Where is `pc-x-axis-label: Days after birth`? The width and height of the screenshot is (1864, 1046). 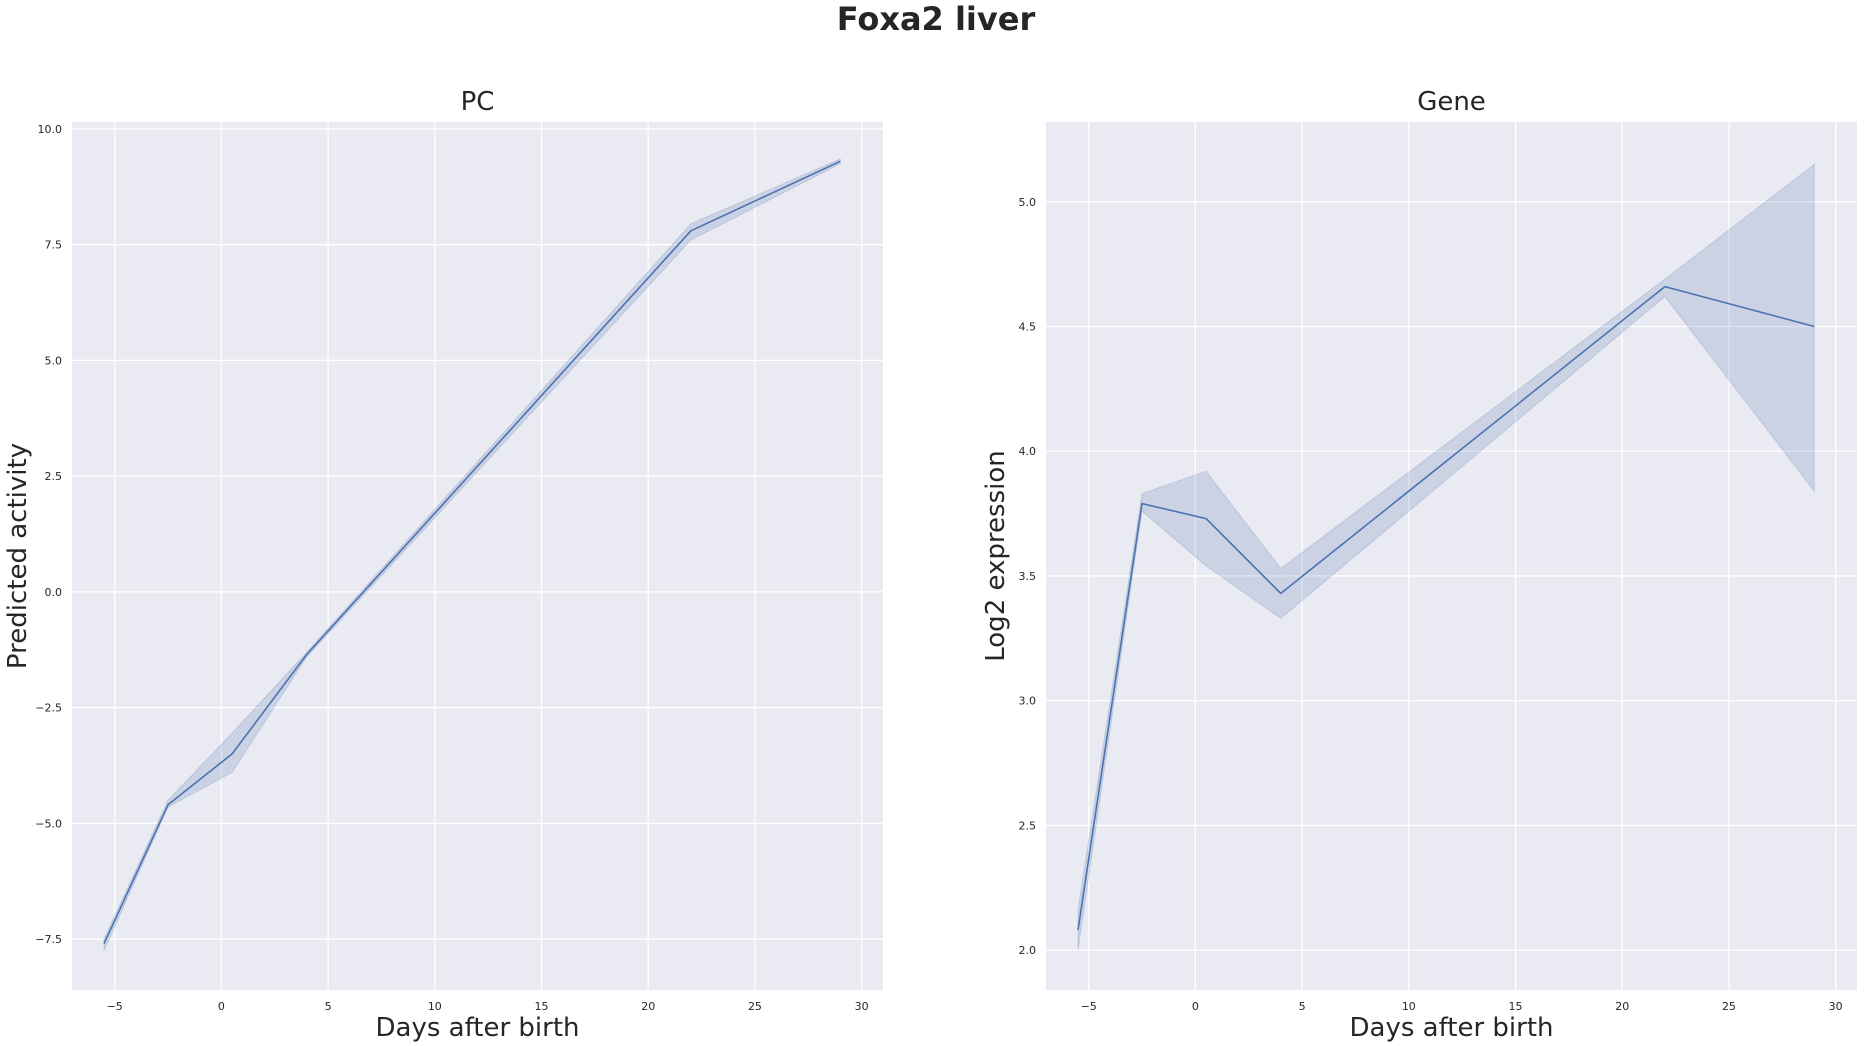 pc-x-axis-label: Days after birth is located at coordinates (477, 1028).